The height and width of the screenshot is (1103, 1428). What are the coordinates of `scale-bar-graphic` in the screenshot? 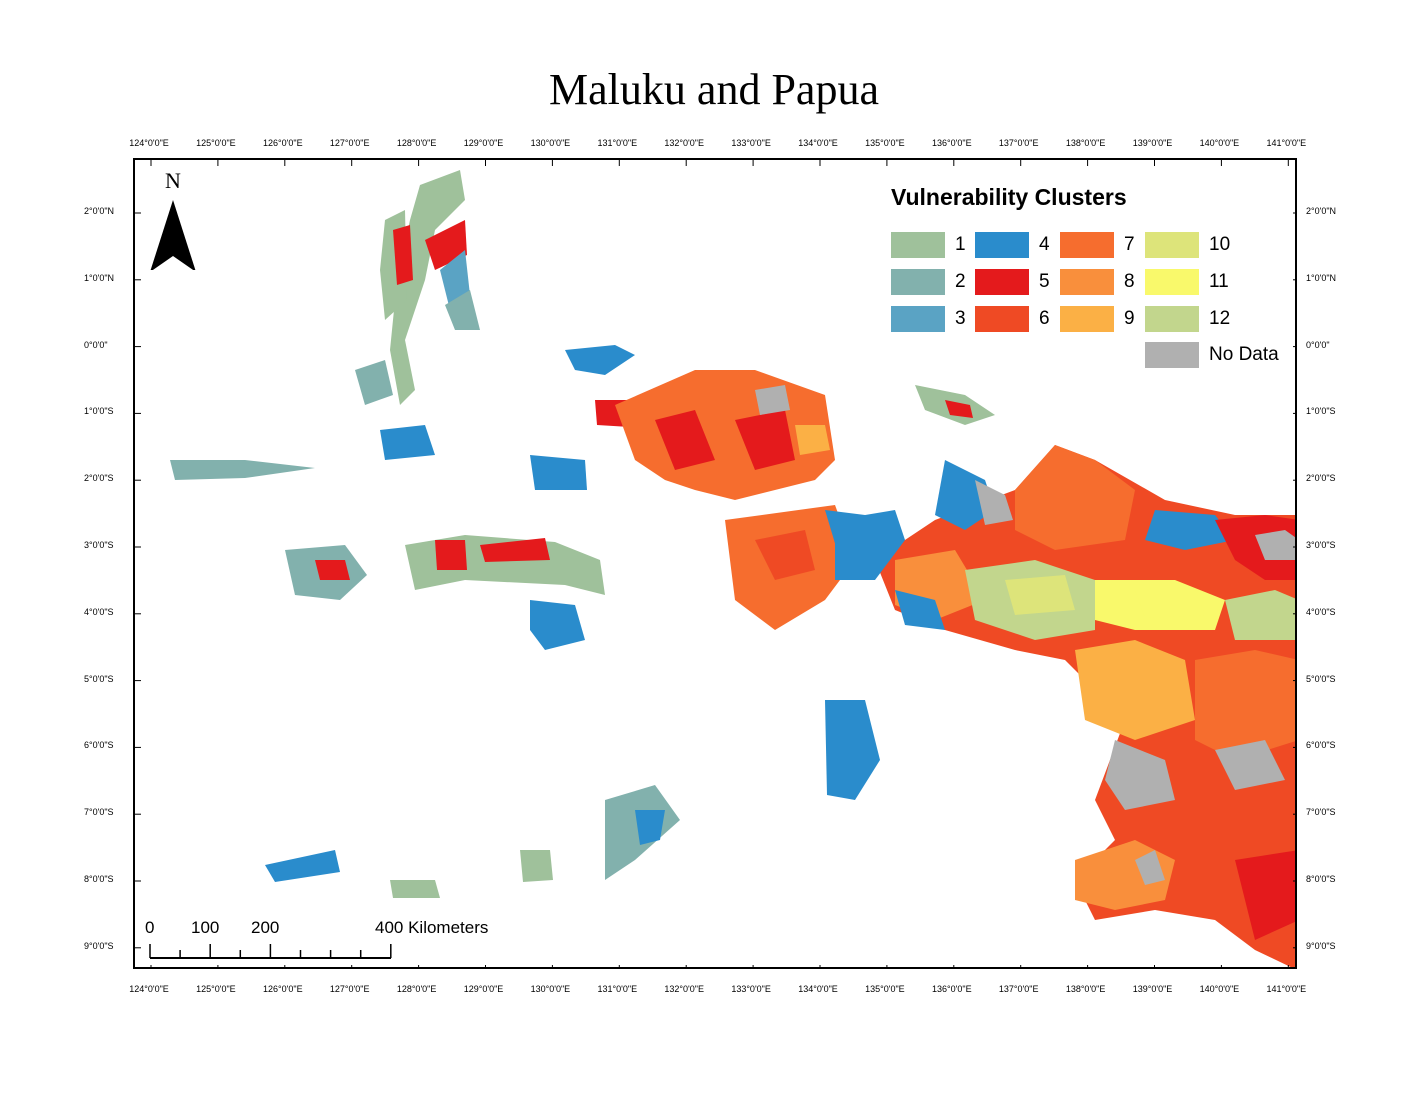 It's located at (270, 951).